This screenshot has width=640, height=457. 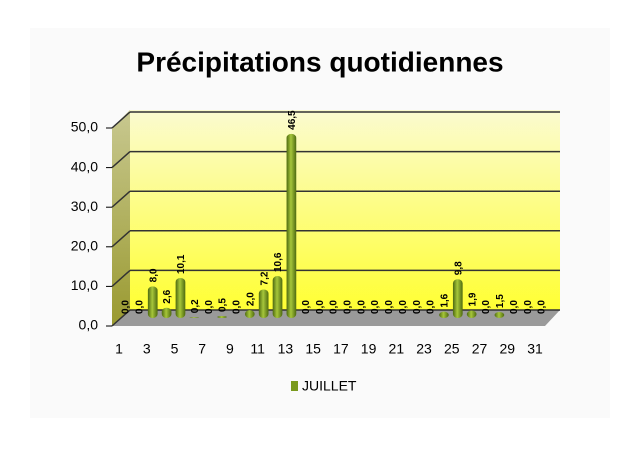 I want to click on x-tick-label: 9, so click(x=230, y=349).